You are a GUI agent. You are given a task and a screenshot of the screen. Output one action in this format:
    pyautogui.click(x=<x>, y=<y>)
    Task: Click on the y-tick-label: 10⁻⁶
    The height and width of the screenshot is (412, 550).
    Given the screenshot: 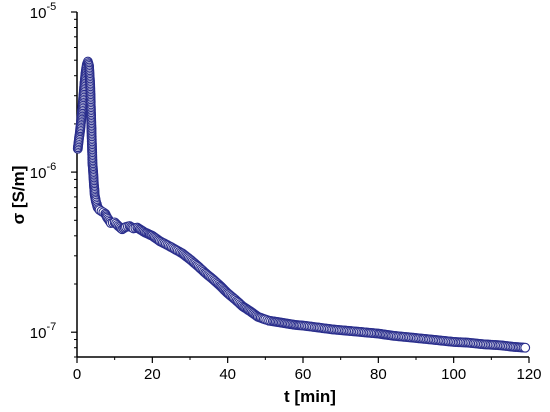 What is the action you would take?
    pyautogui.click(x=43, y=171)
    